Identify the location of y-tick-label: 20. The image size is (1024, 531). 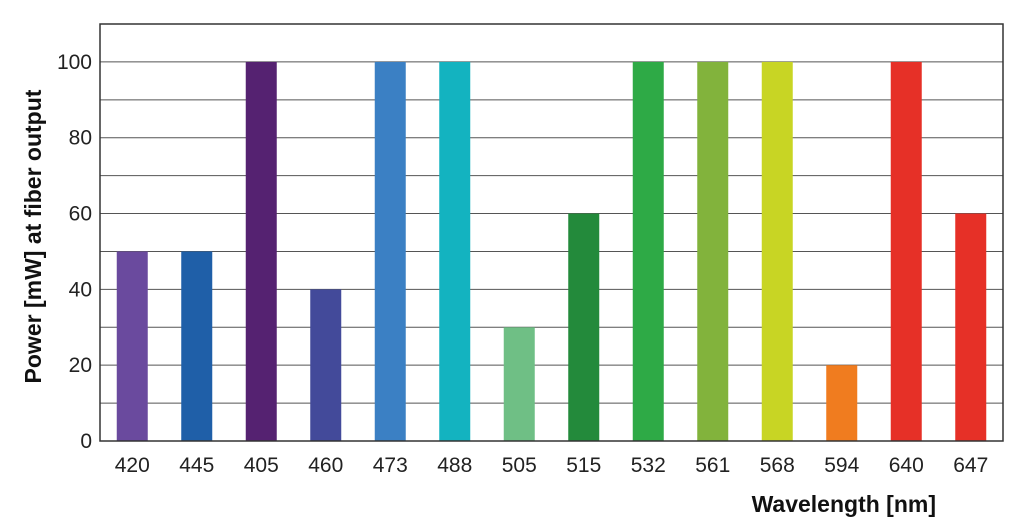
(80, 365).